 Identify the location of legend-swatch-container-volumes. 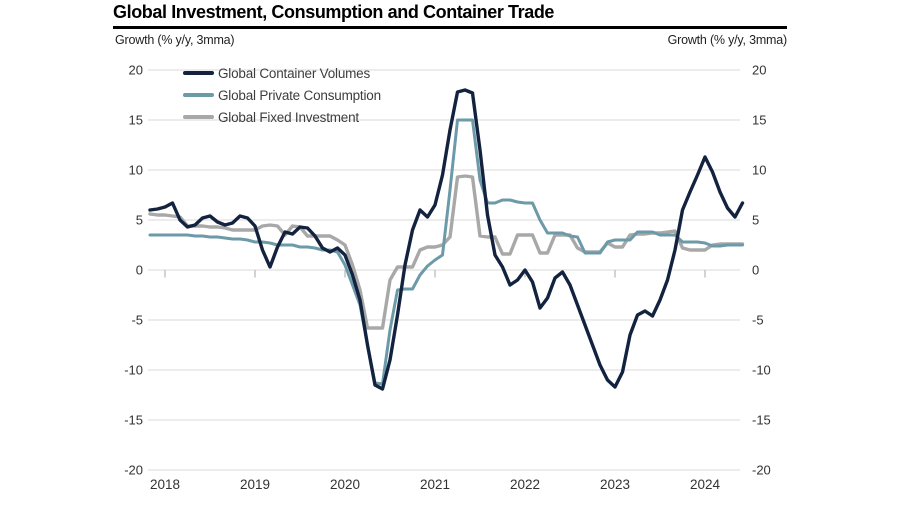
(198, 73).